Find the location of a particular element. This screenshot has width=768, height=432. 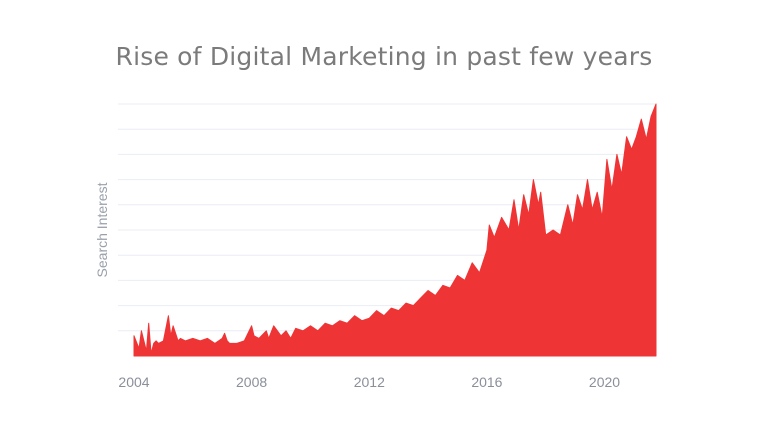

x-tick-label: 2012 is located at coordinates (369, 382).